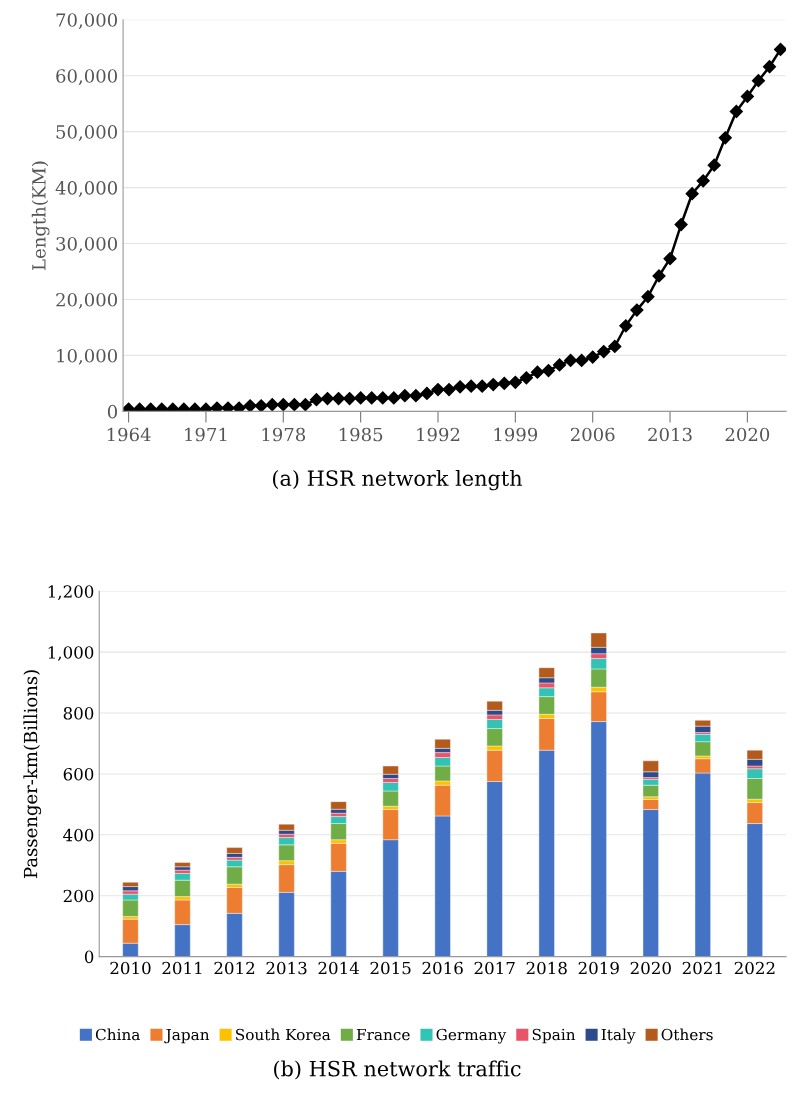 The height and width of the screenshot is (1097, 794). Describe the element at coordinates (234, 968) in the screenshot. I see `x-tick-label: 2012` at that location.